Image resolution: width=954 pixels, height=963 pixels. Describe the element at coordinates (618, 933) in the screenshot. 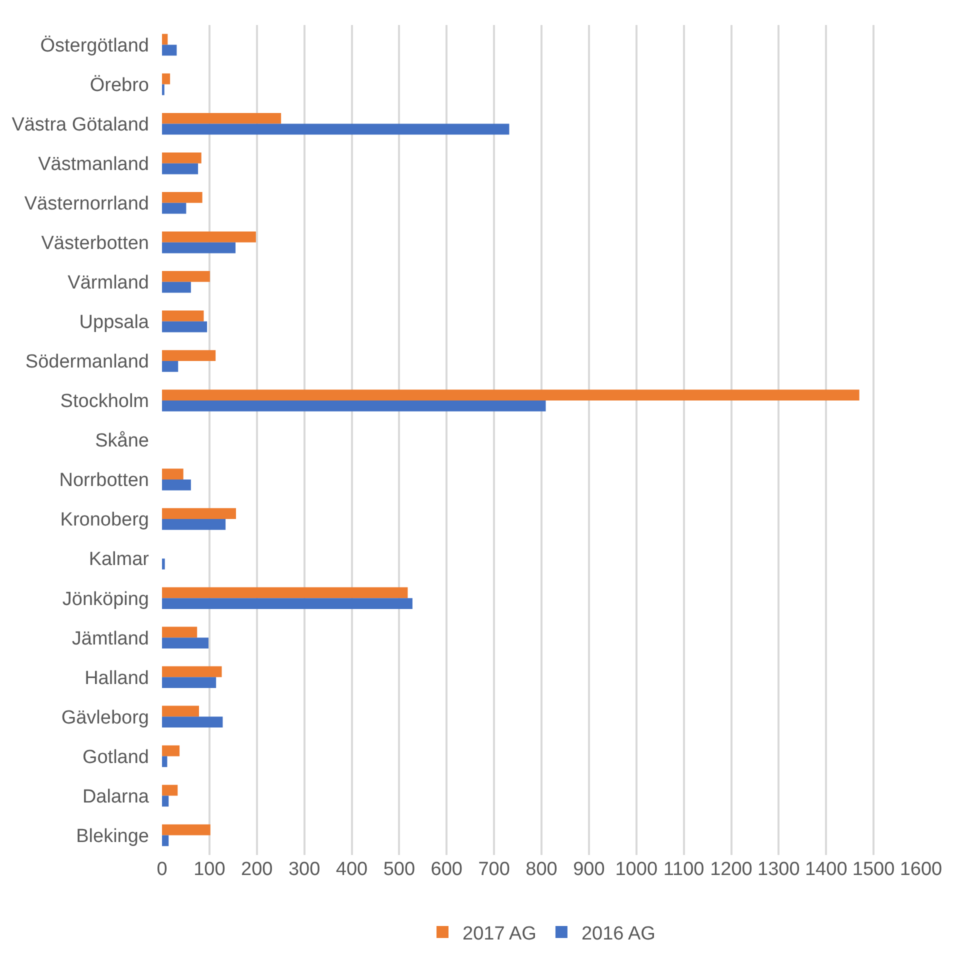

I see `legend-label: 2016 AG` at that location.